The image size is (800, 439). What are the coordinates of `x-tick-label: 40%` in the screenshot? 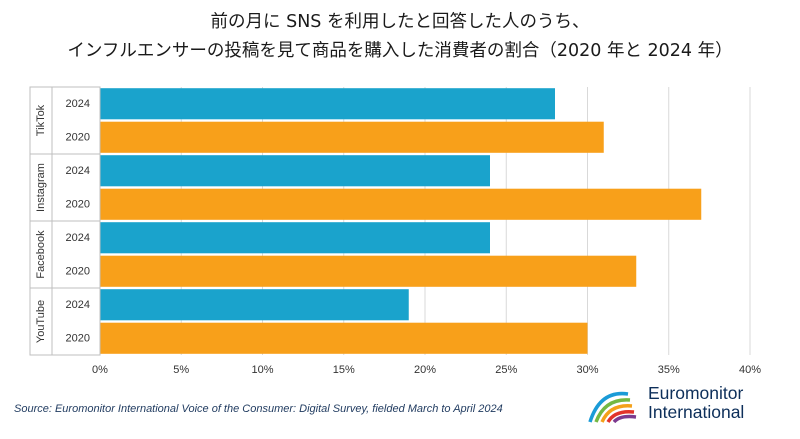 It's located at (750, 370).